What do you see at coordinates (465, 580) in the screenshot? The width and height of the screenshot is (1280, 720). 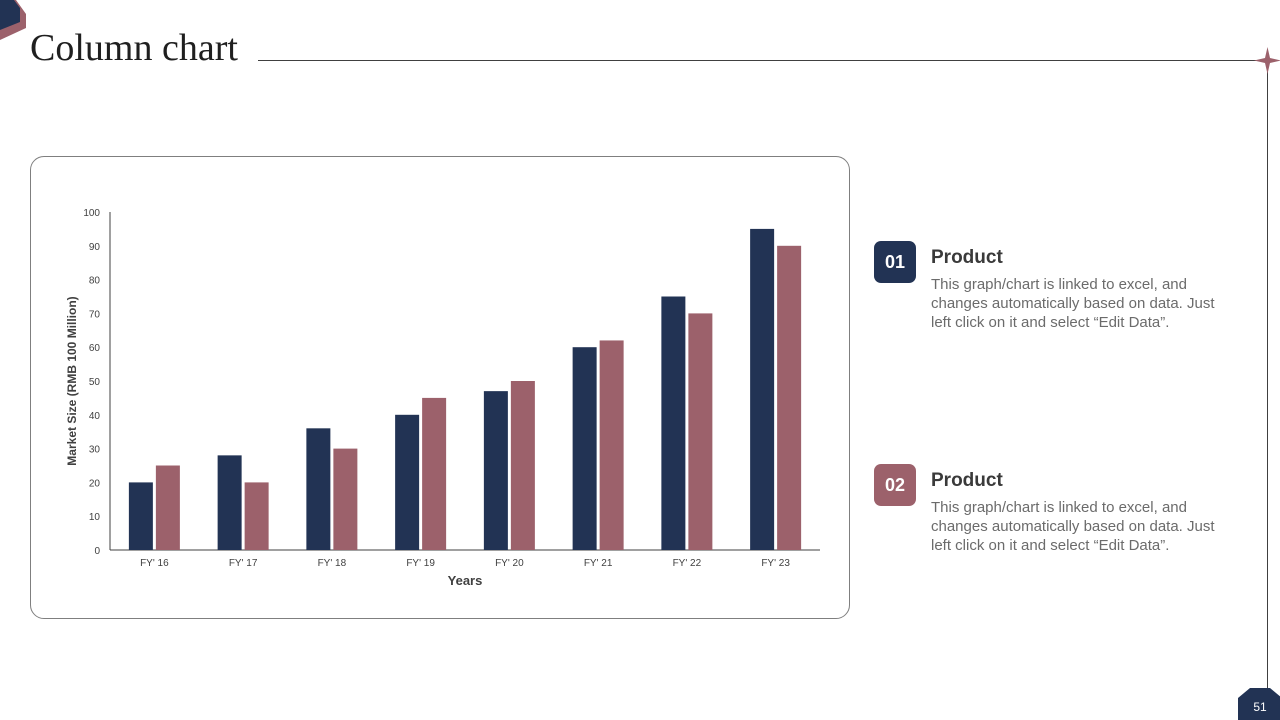 I see `x-axis-title: Years` at bounding box center [465, 580].